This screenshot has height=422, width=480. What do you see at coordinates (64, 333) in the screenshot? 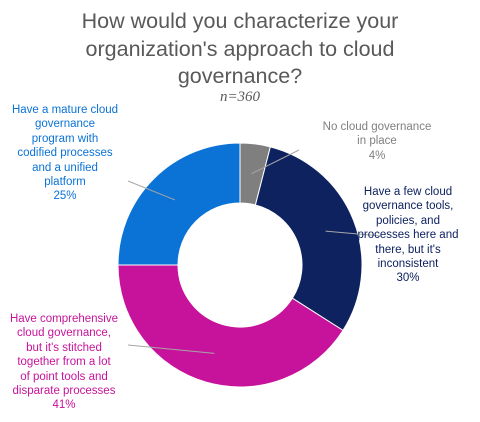
I see `slice-label-line: cloud governance,` at bounding box center [64, 333].